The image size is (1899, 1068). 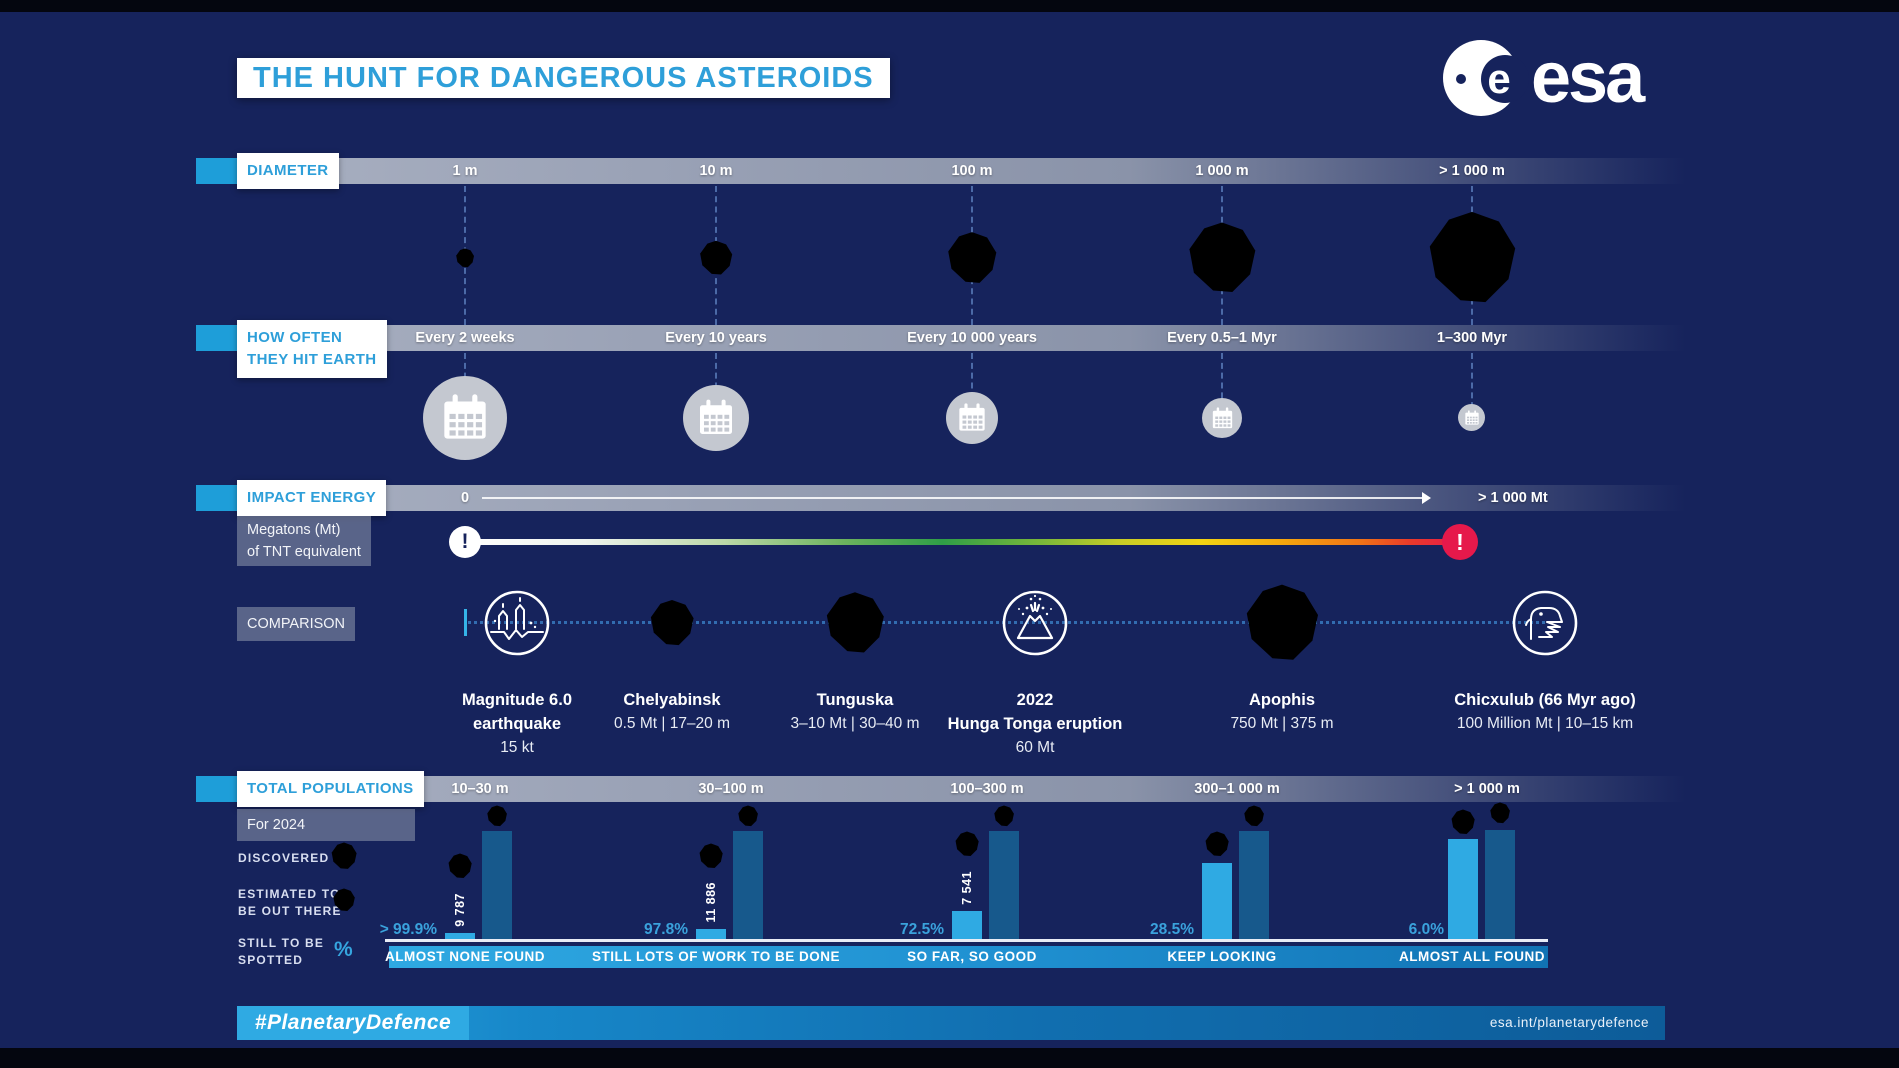 What do you see at coordinates (281, 943) in the screenshot?
I see `legend-still: STILL TO BE` at bounding box center [281, 943].